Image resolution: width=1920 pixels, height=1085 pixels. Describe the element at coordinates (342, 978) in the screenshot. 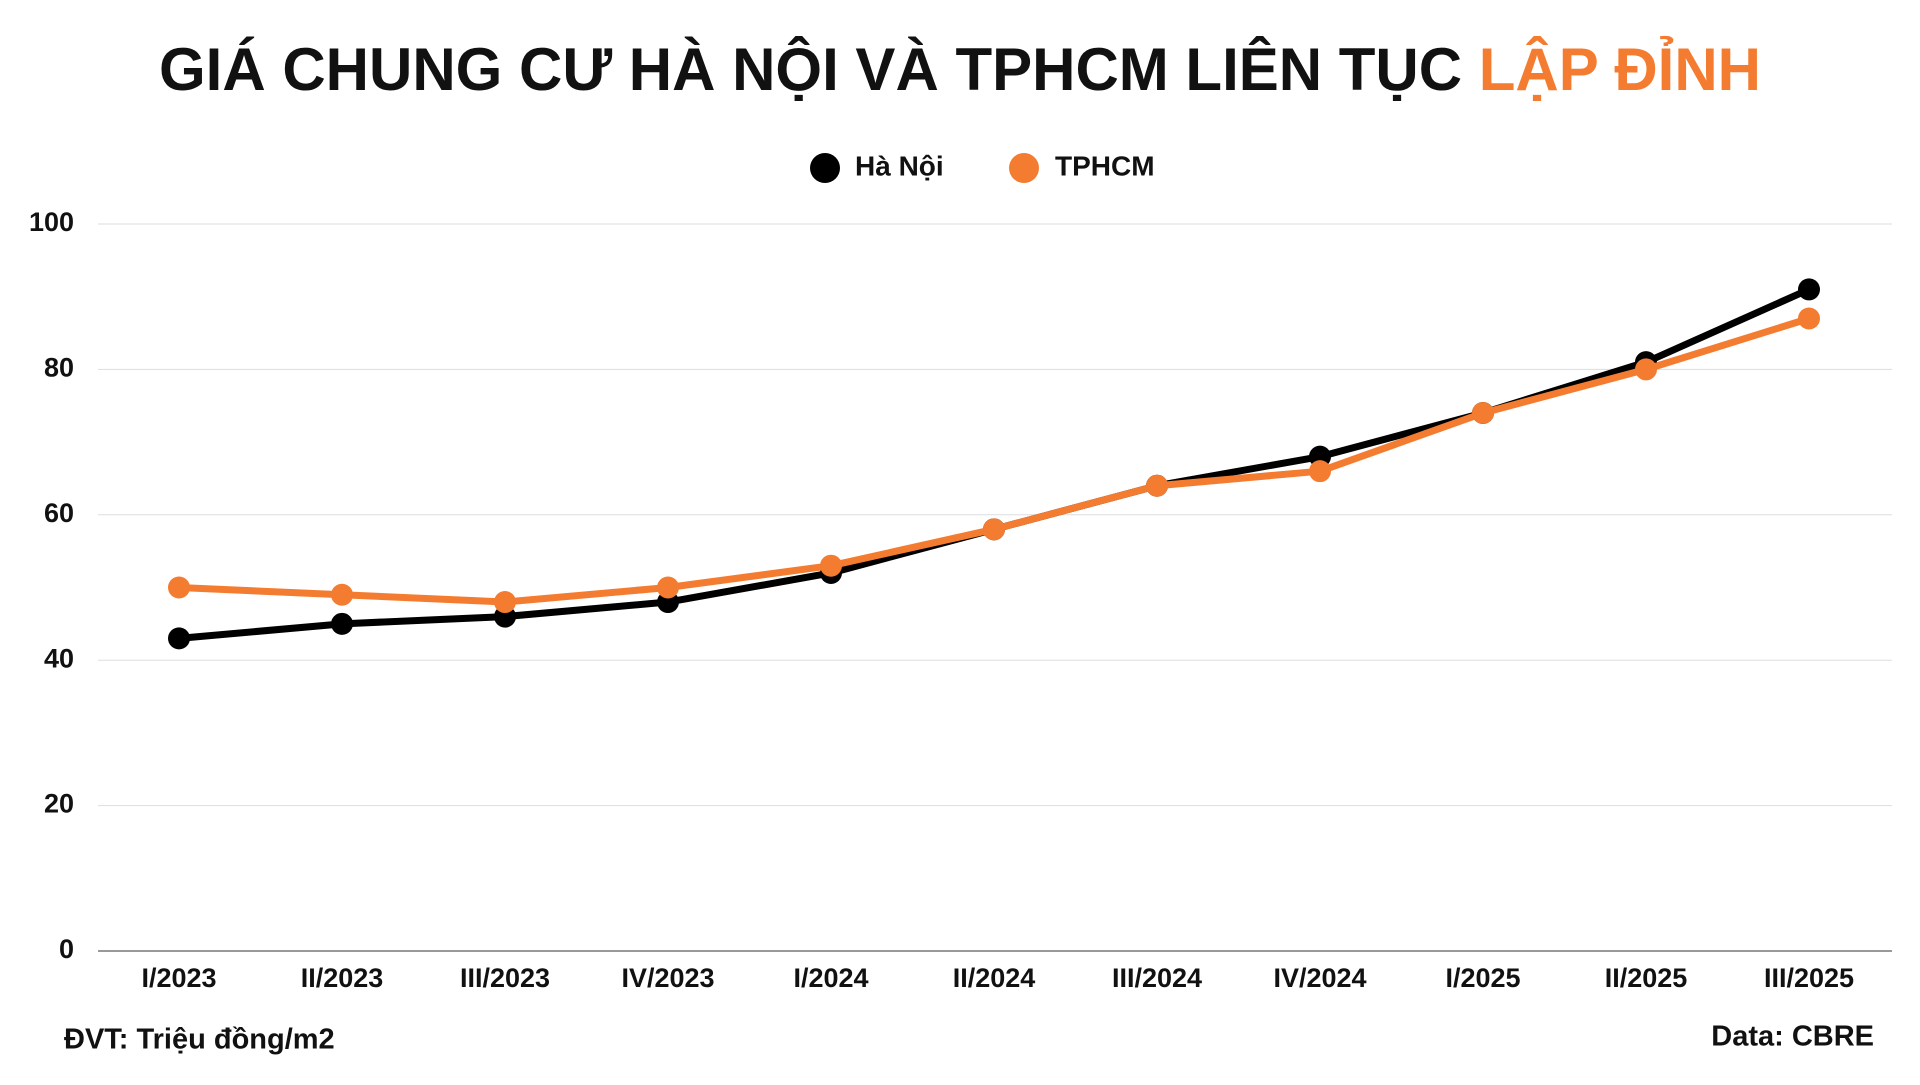

I see `x-tick-label: II/2023` at that location.